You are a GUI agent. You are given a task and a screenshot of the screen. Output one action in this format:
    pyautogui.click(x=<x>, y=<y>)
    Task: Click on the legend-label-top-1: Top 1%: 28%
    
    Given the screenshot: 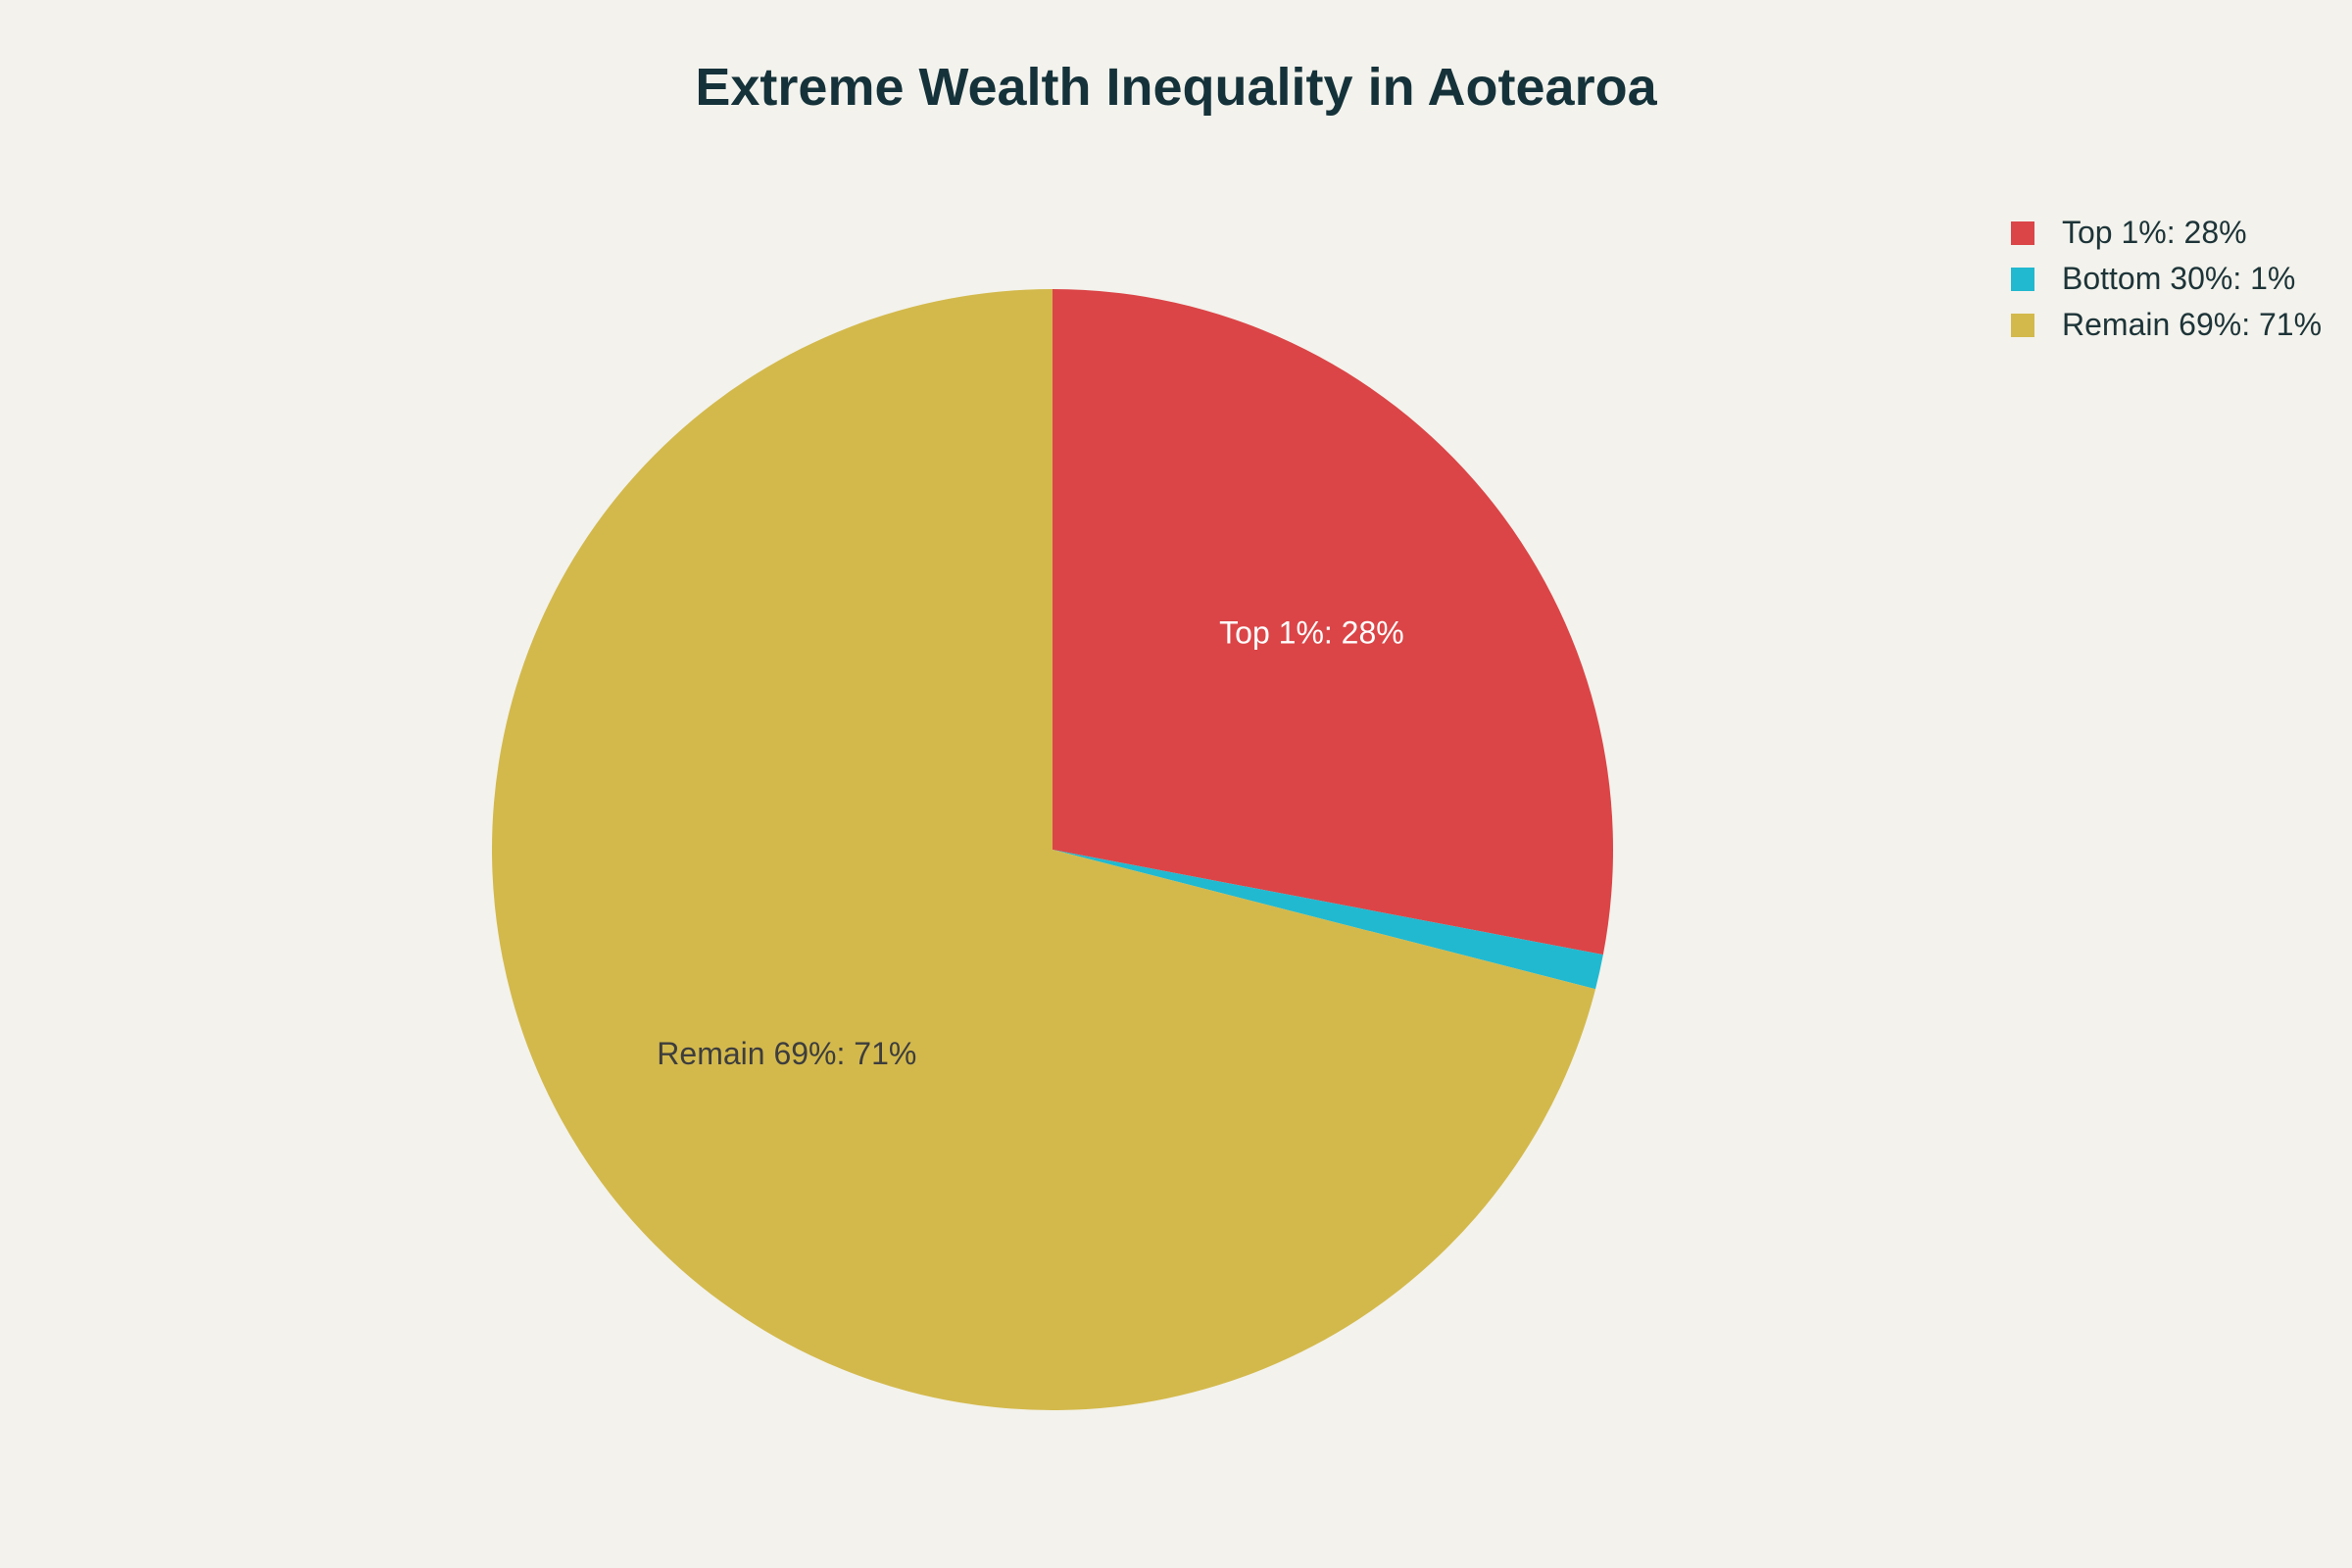 What is the action you would take?
    pyautogui.click(x=2154, y=232)
    